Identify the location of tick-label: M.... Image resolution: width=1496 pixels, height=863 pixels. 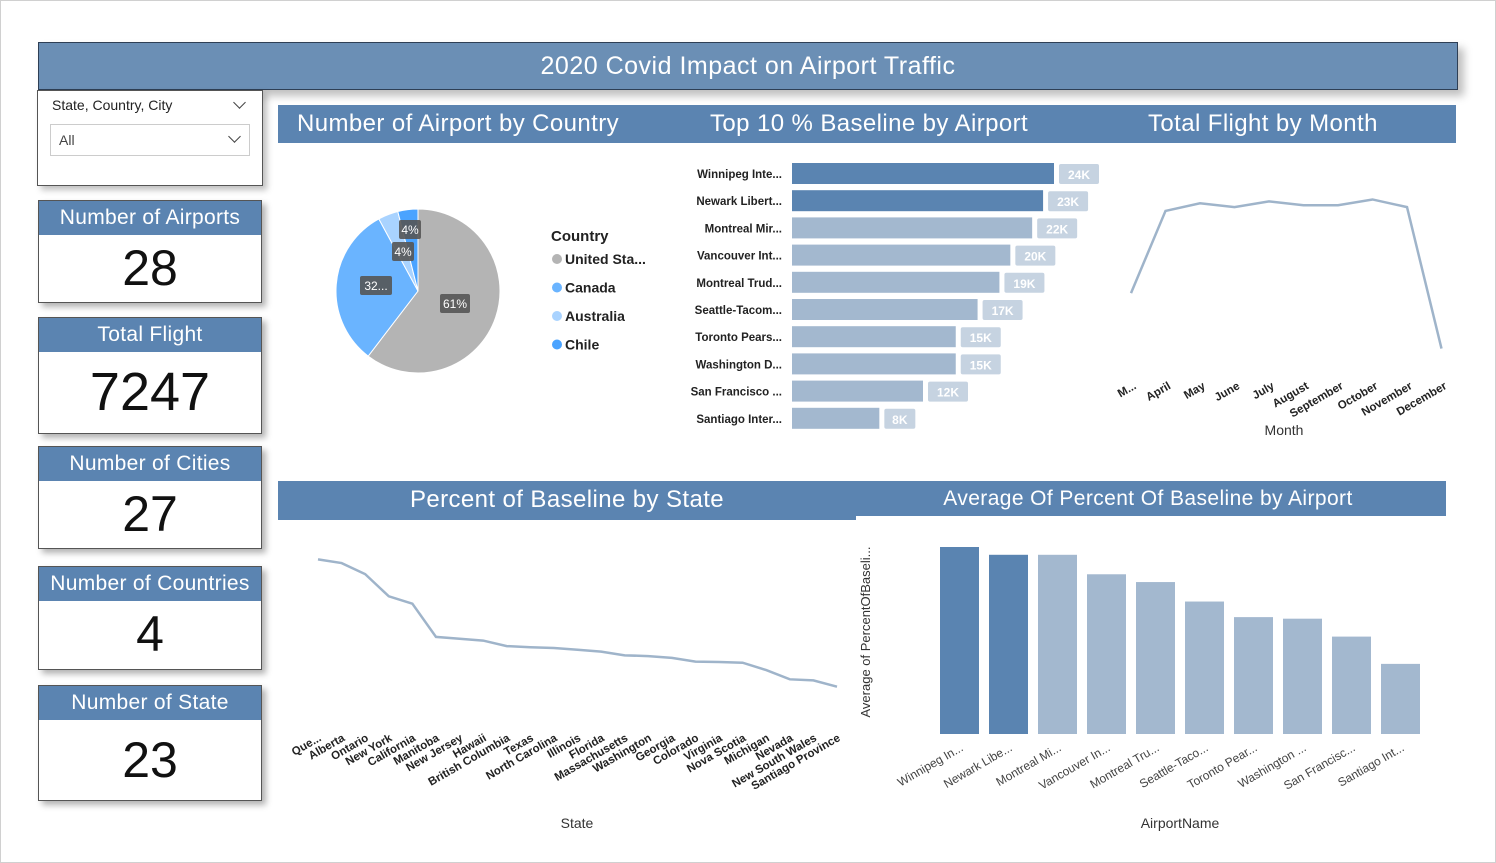
(1127, 390).